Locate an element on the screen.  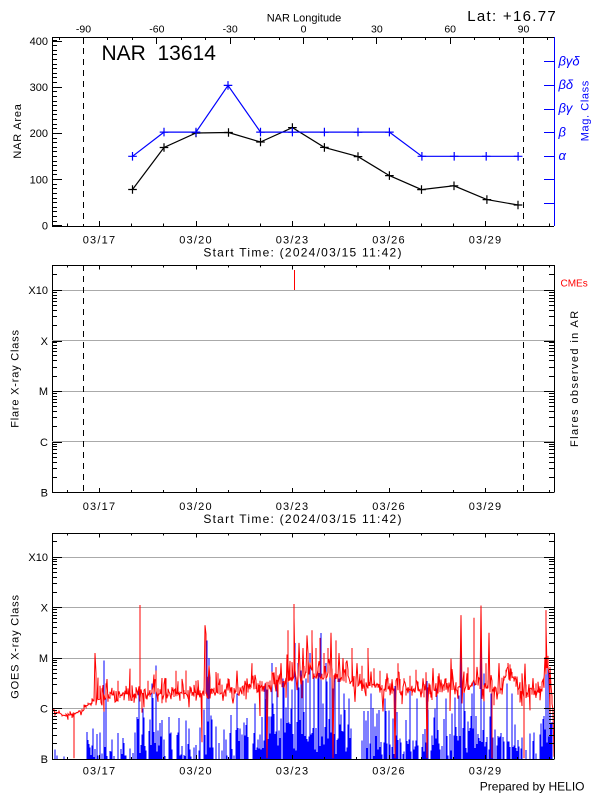
svg-text: NAR Longitude is located at coordinates (304, 19).